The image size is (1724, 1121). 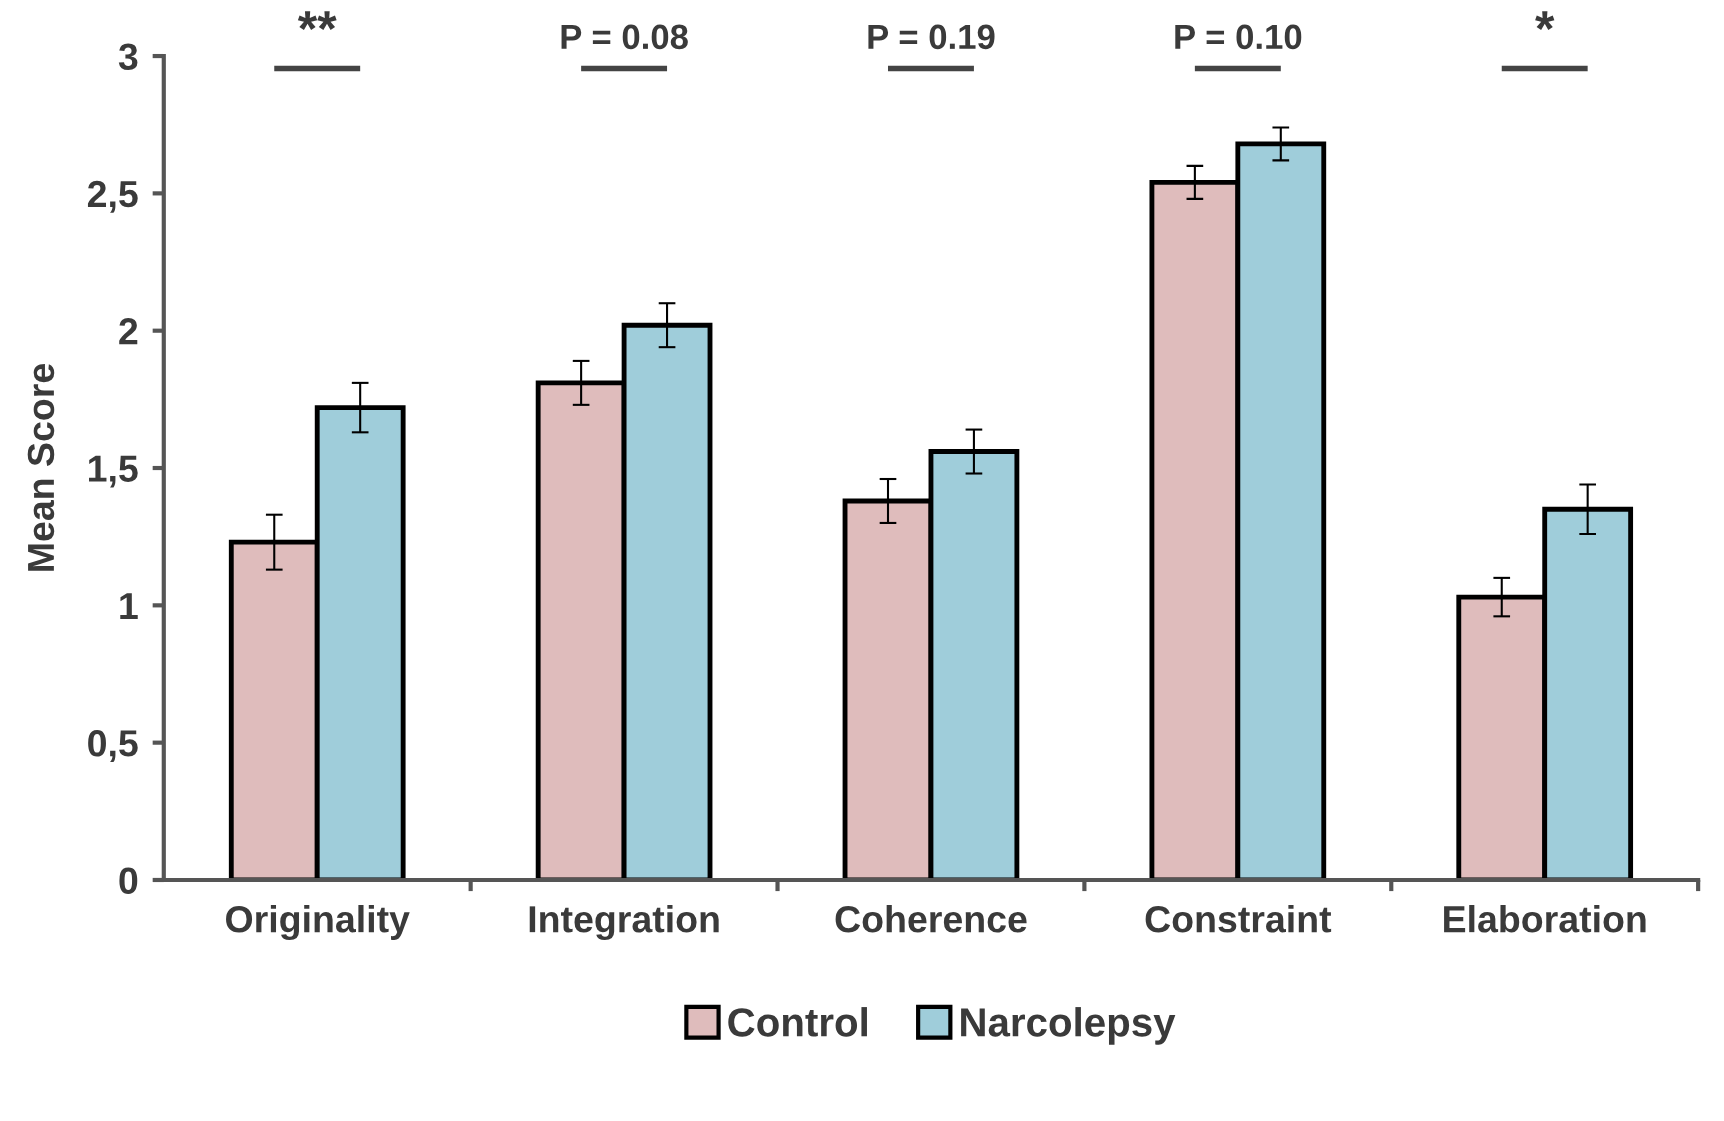 What do you see at coordinates (128, 331) in the screenshot?
I see `y-tick-label: 2` at bounding box center [128, 331].